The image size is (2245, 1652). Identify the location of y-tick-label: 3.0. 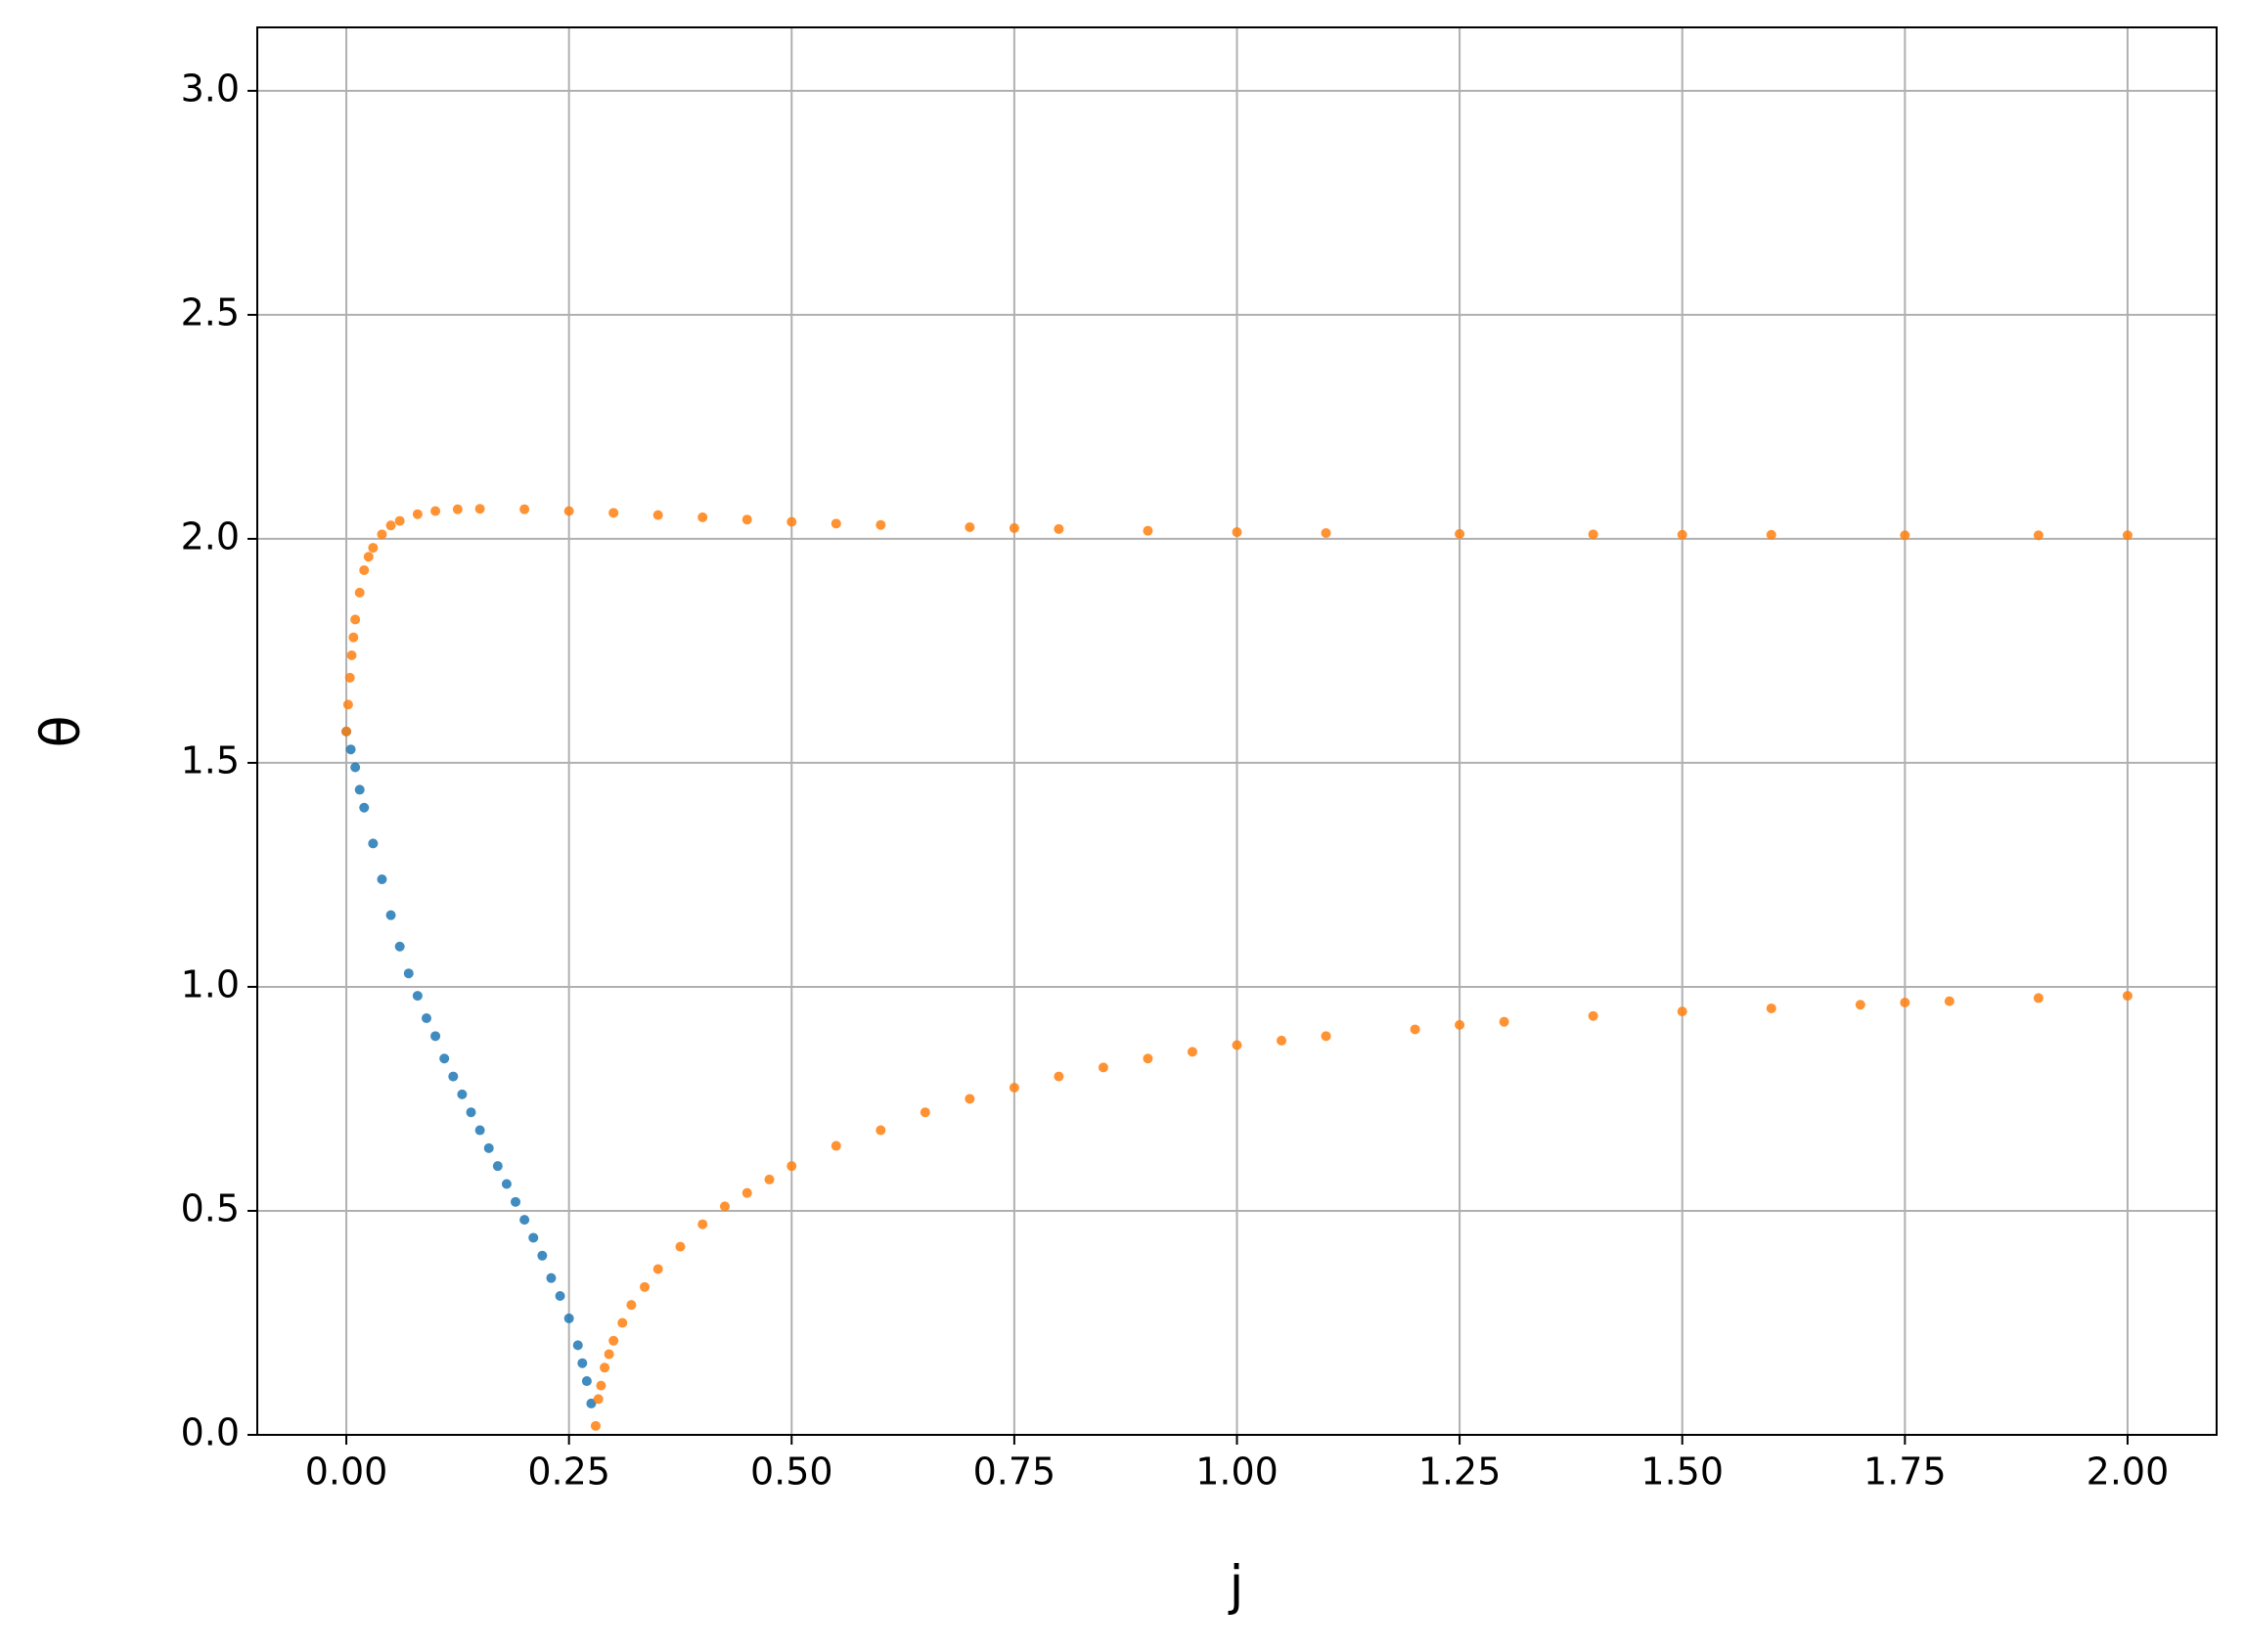
(211, 88).